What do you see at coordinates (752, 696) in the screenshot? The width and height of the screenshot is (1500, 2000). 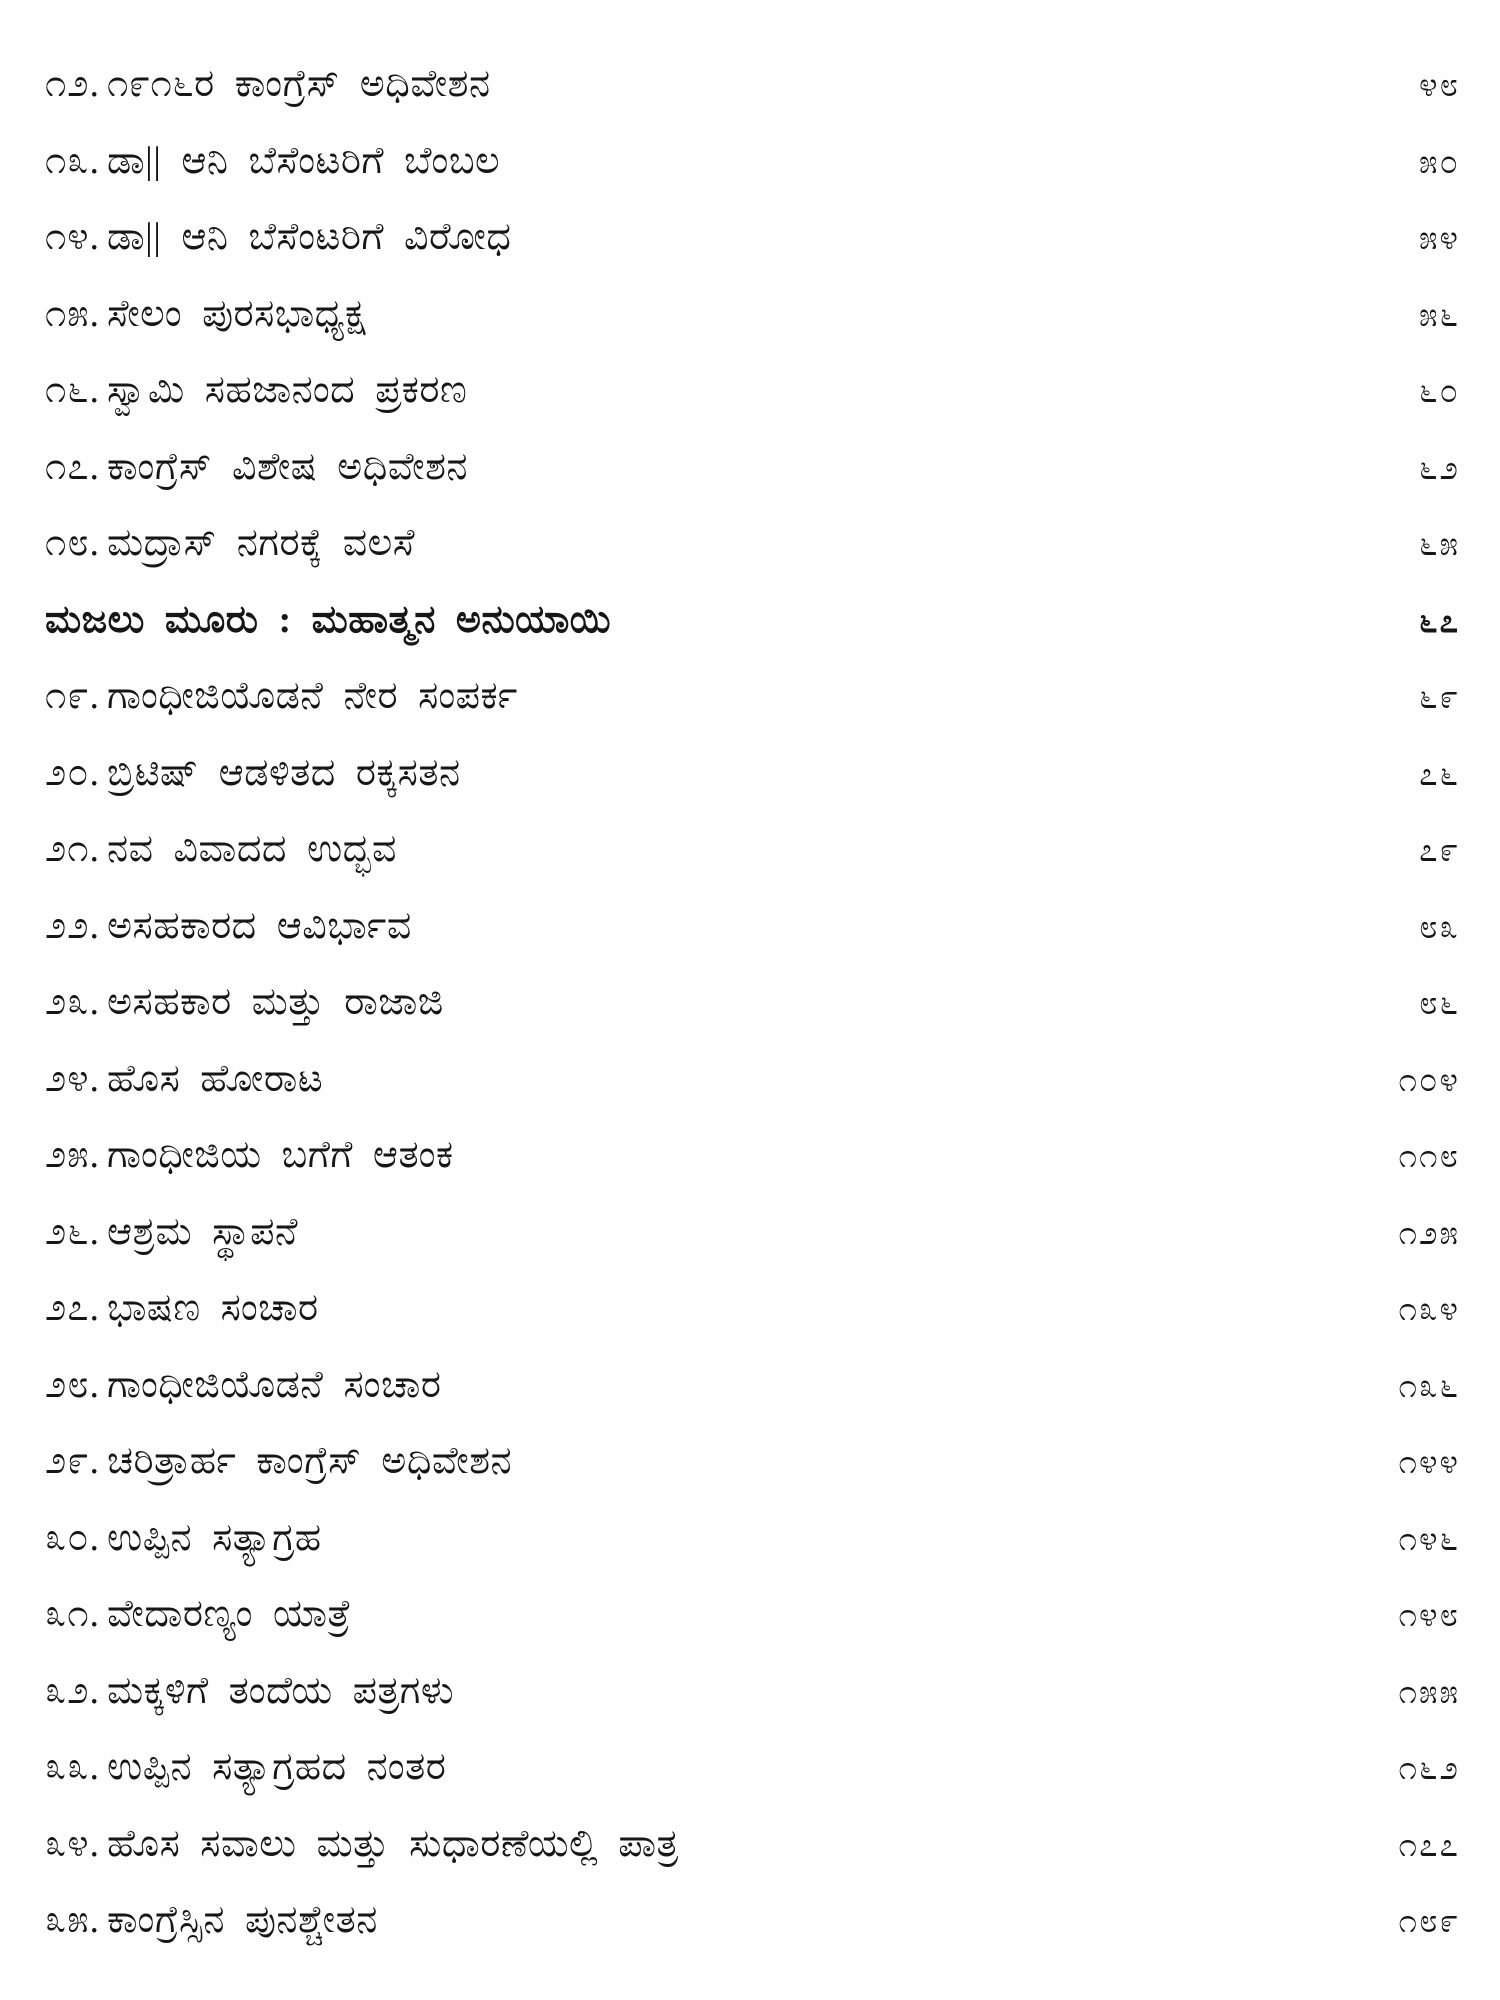 I see `toc-row: ೧೯. ಗಾಂಧೀಜಿಯೊಡನೆ ನೇರ ಸಂಪರ್ಕ ೬೯` at bounding box center [752, 696].